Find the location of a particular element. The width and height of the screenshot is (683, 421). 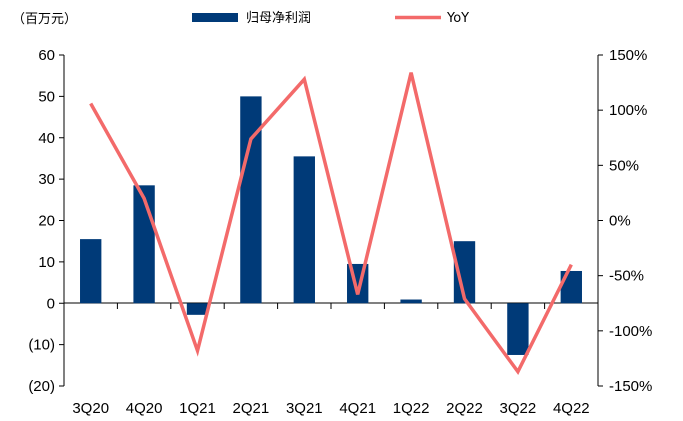

x-tick-label: 2Q22 is located at coordinates (464, 408).